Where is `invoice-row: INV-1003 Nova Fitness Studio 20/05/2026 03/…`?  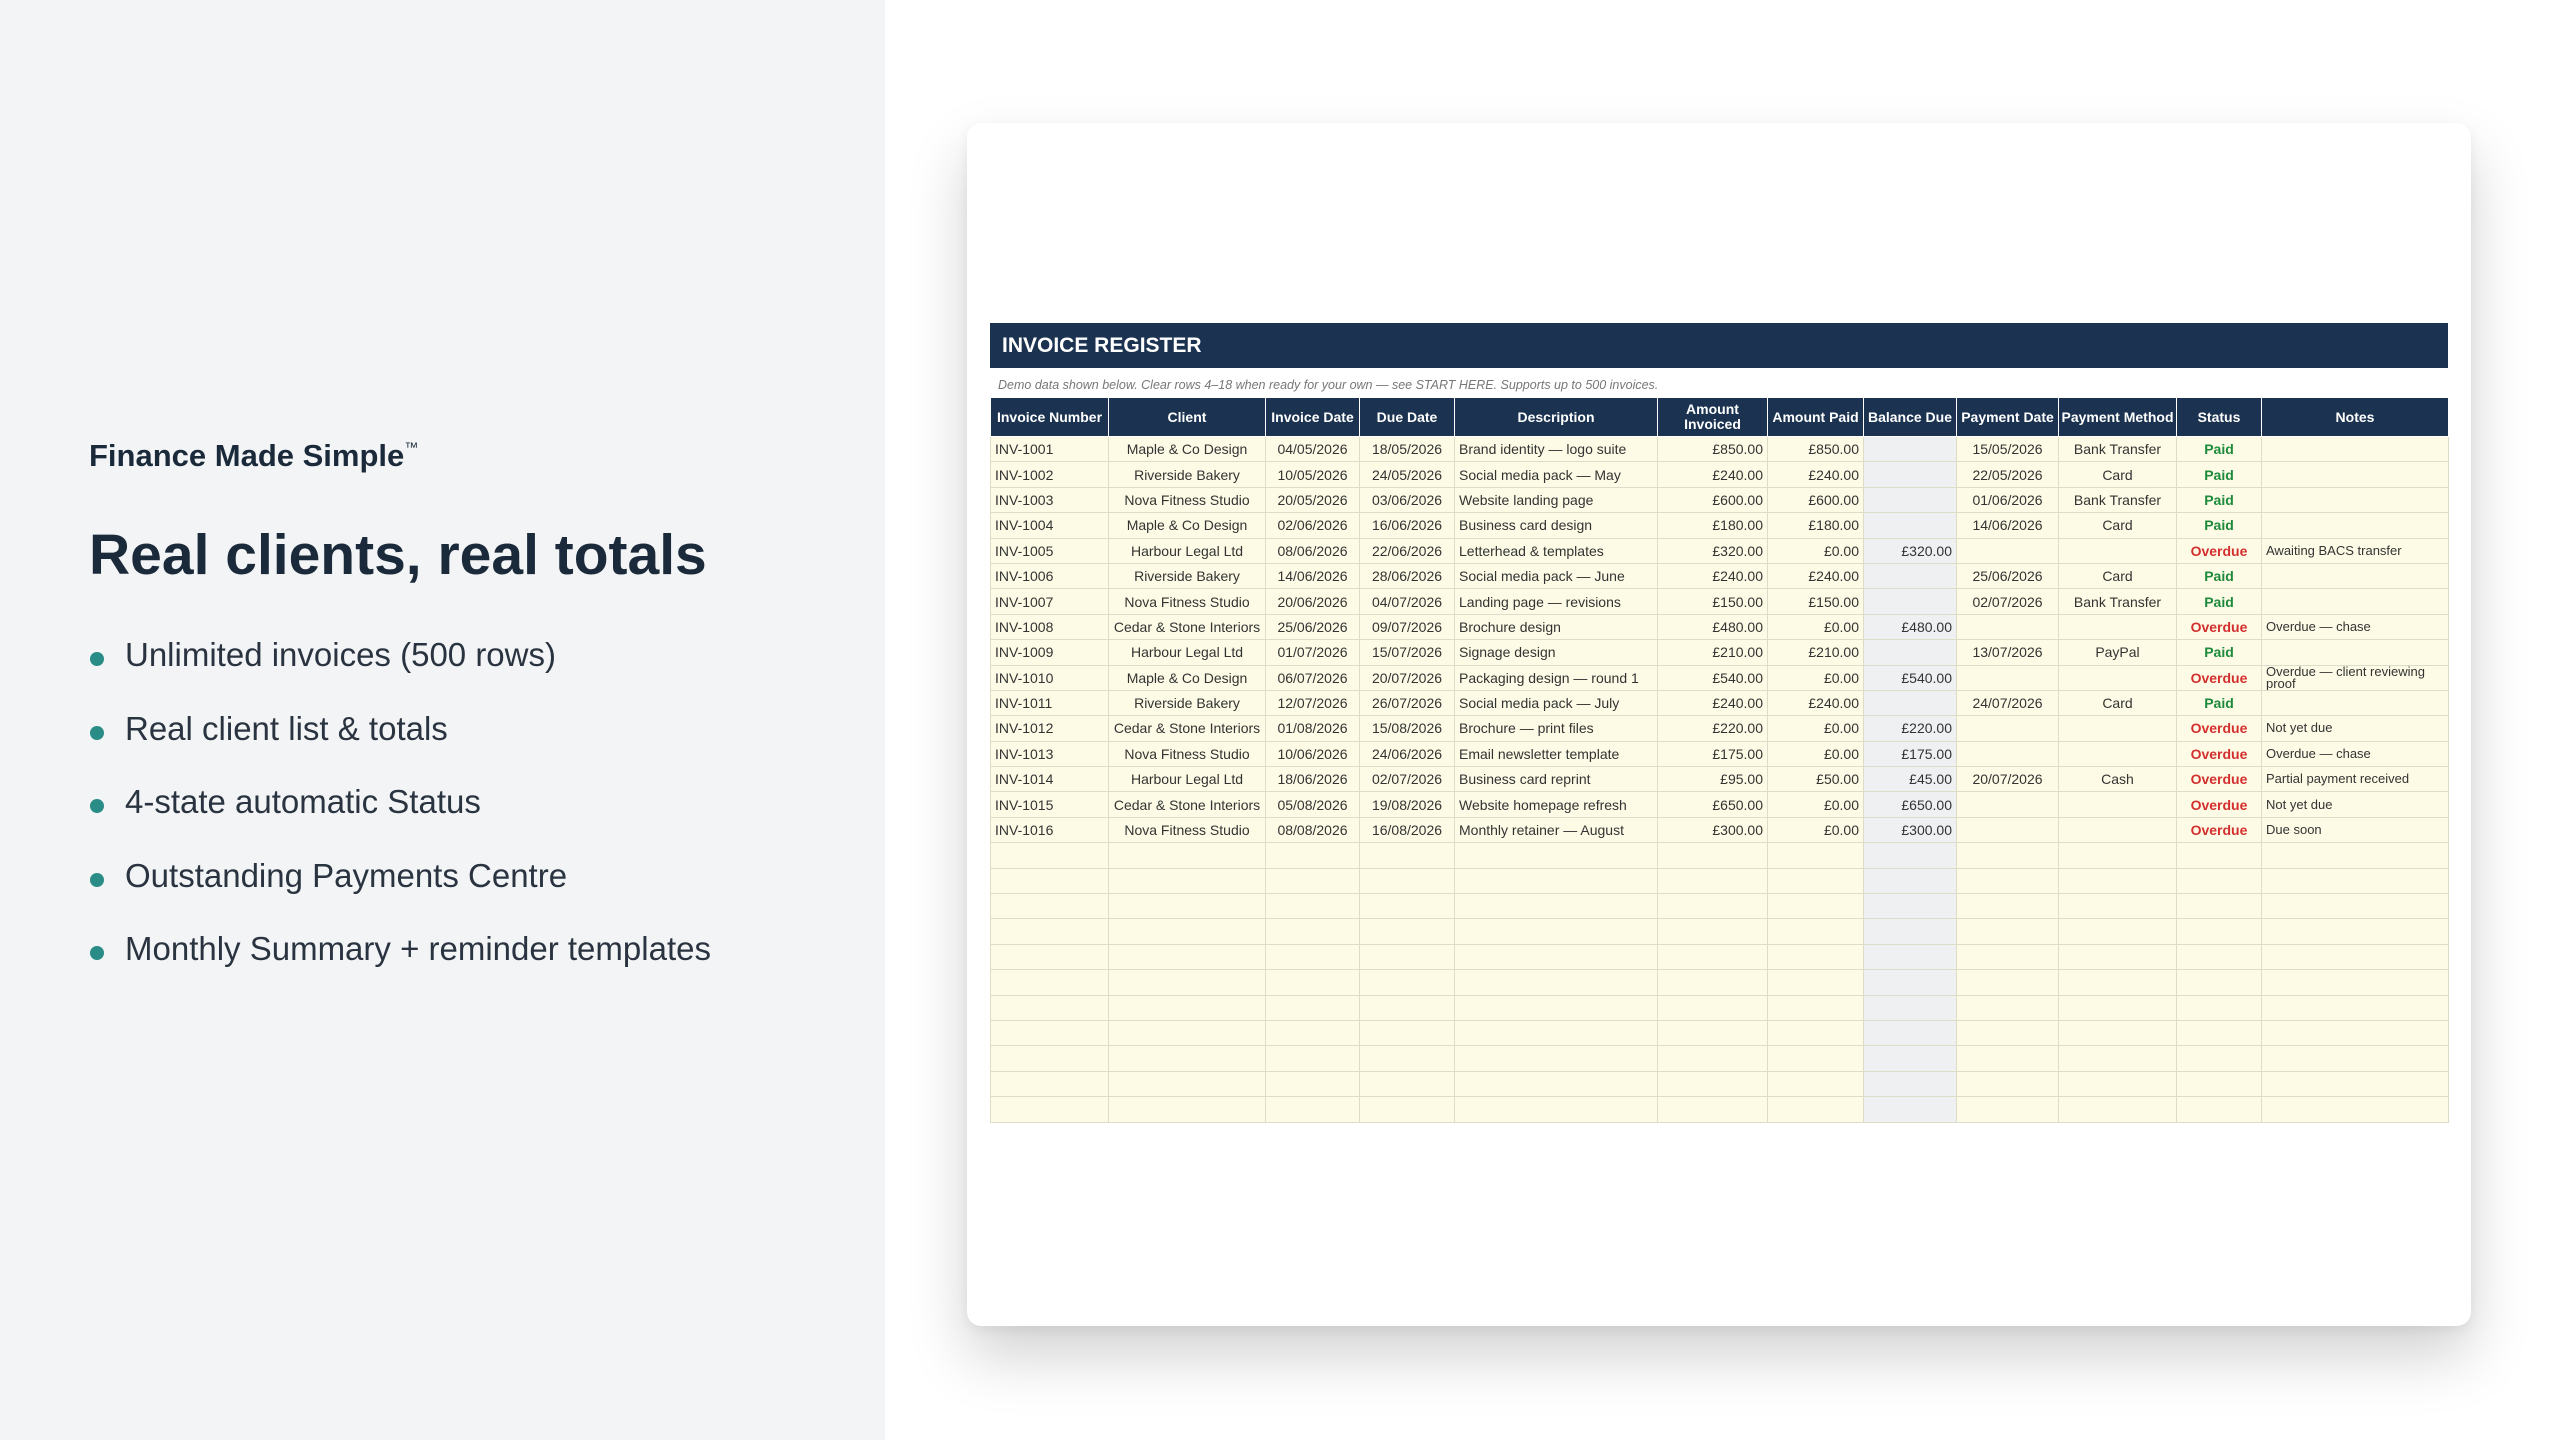 invoice-row: INV-1003 Nova Fitness Studio 20/05/2026 03/… is located at coordinates (1719, 500).